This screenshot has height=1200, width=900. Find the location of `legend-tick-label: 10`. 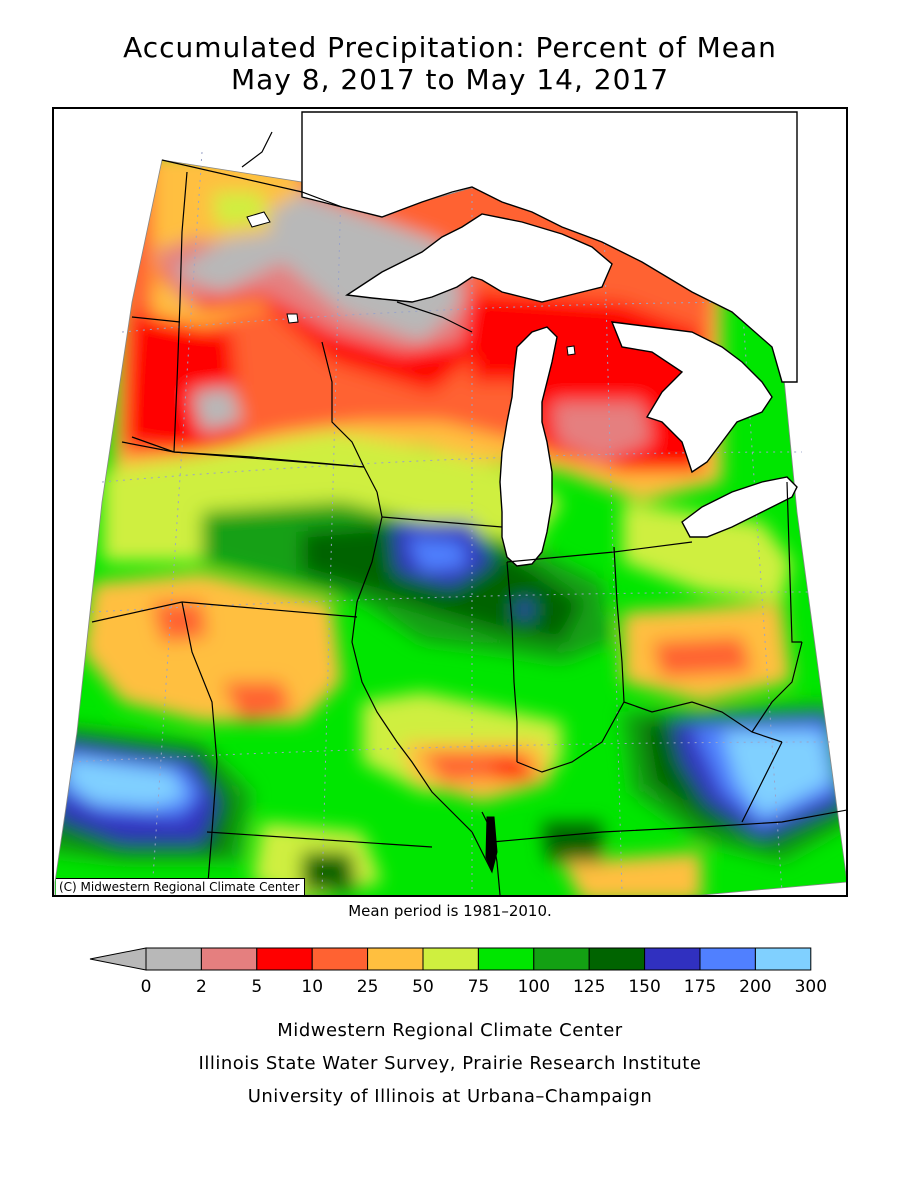

legend-tick-label: 10 is located at coordinates (312, 987).